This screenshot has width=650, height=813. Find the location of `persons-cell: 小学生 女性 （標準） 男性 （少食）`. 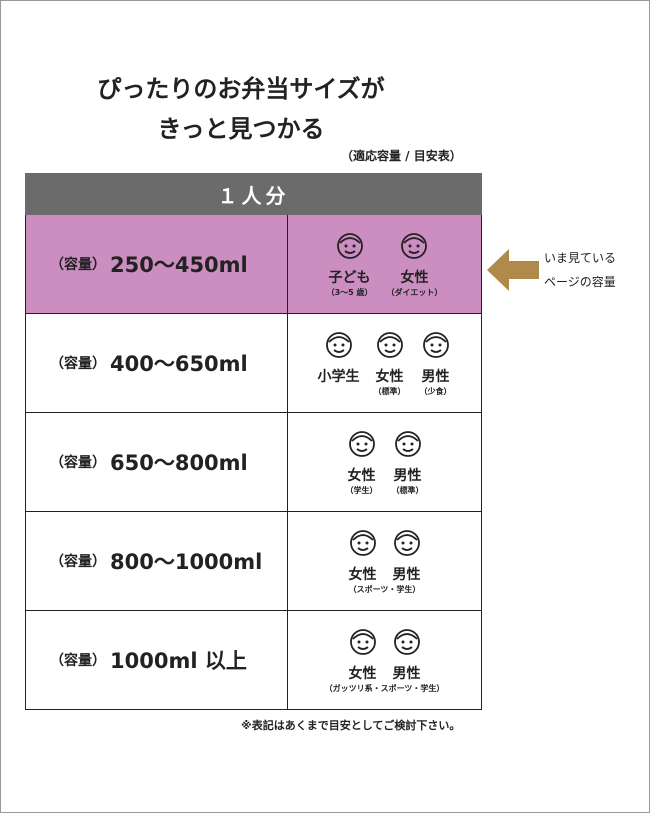

persons-cell: 小学生 女性 （標準） 男性 （少食） is located at coordinates (384, 363).